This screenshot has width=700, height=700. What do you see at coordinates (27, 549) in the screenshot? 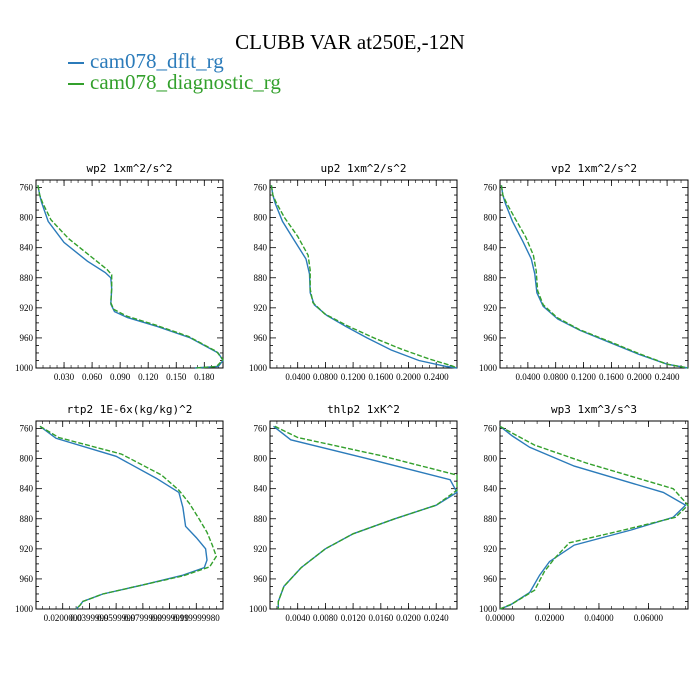
I see `rtp2-ytick-label: 920` at bounding box center [27, 549].